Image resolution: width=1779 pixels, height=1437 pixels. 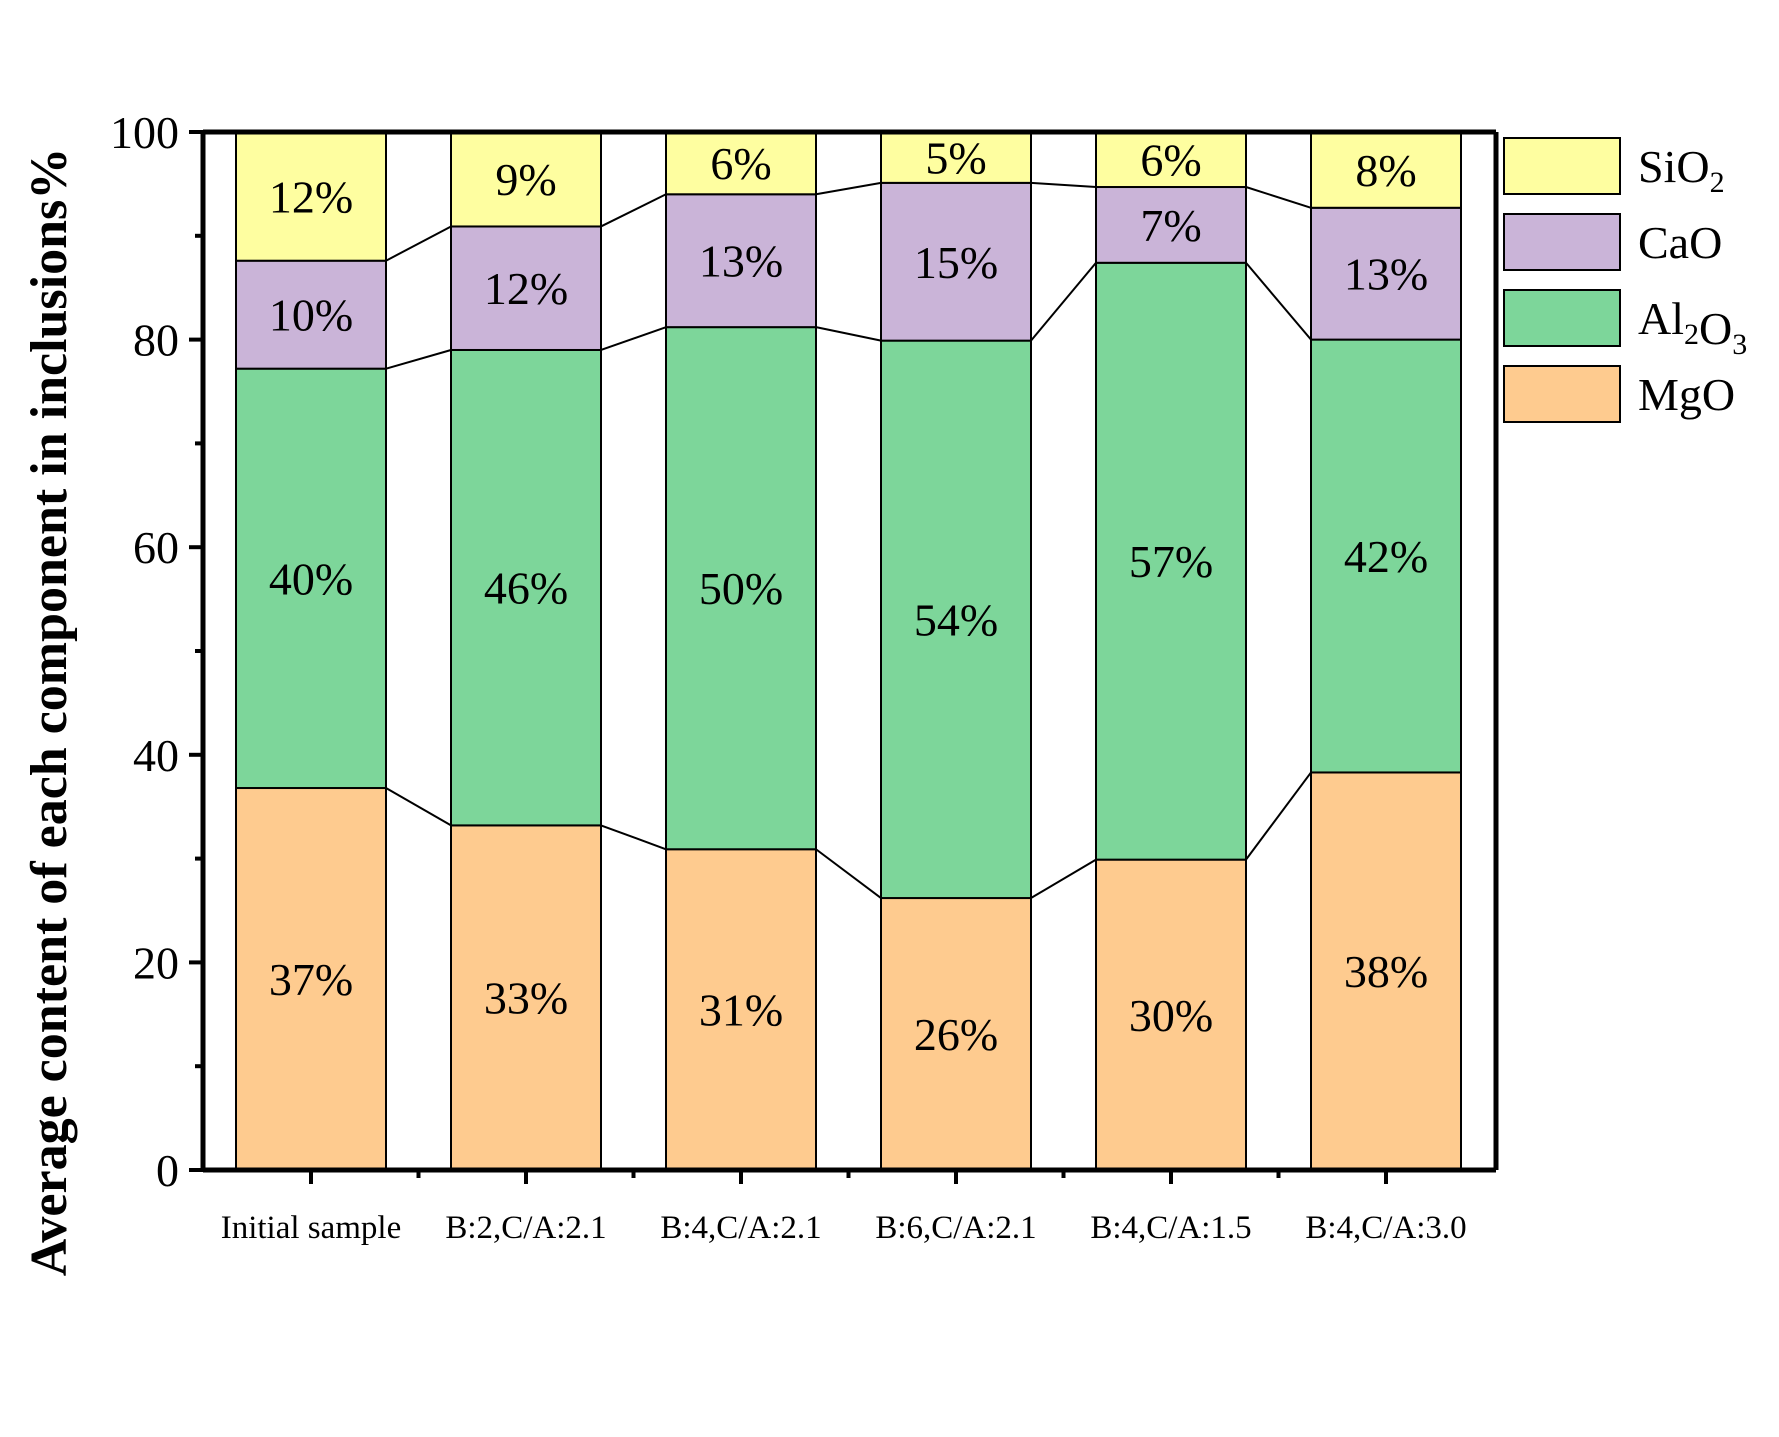 I want to click on data-label: 31%, so click(x=741, y=1010).